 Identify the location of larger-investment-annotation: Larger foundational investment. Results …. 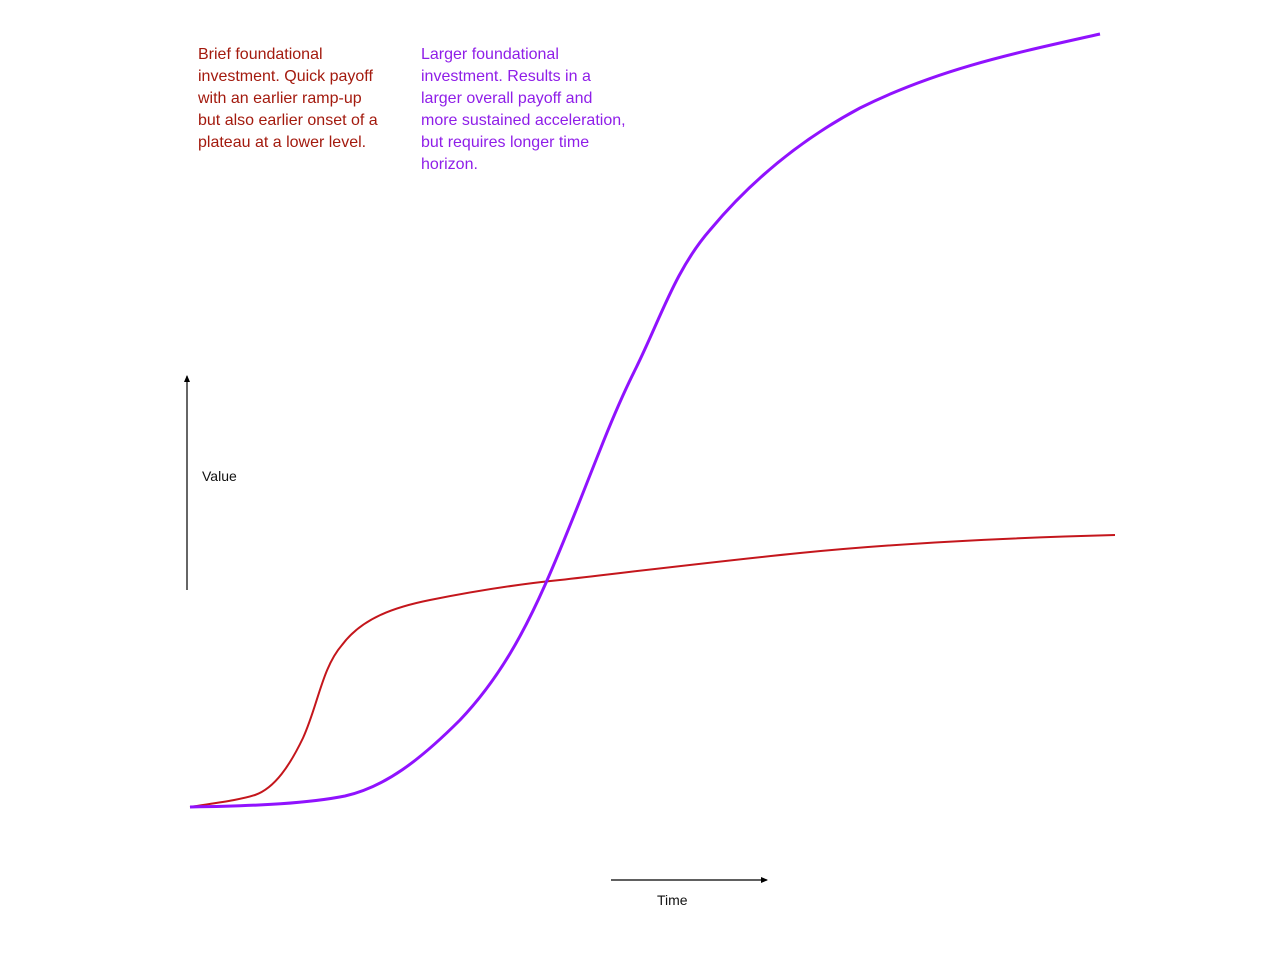
(523, 109).